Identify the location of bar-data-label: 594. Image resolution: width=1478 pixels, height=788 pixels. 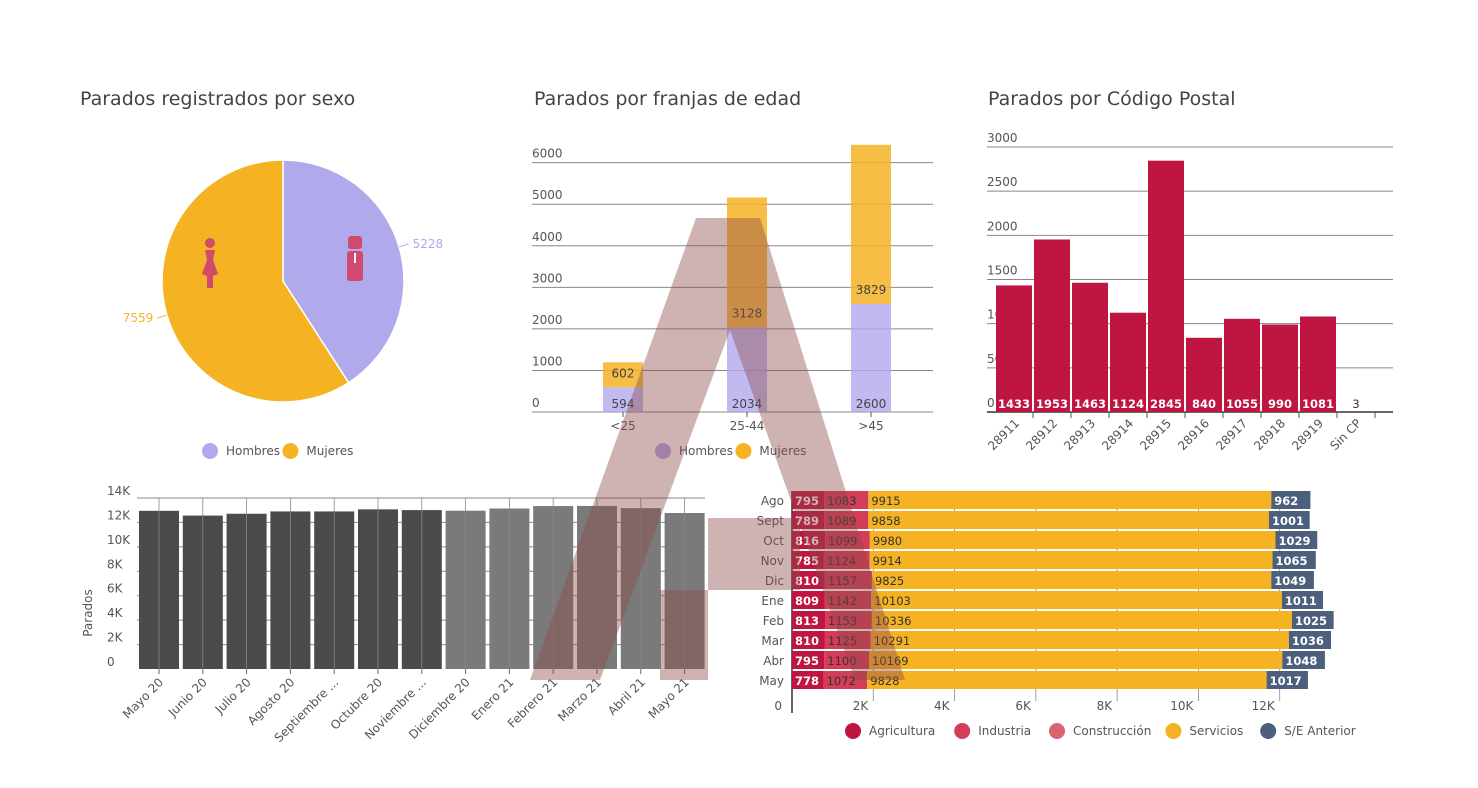
(623, 404).